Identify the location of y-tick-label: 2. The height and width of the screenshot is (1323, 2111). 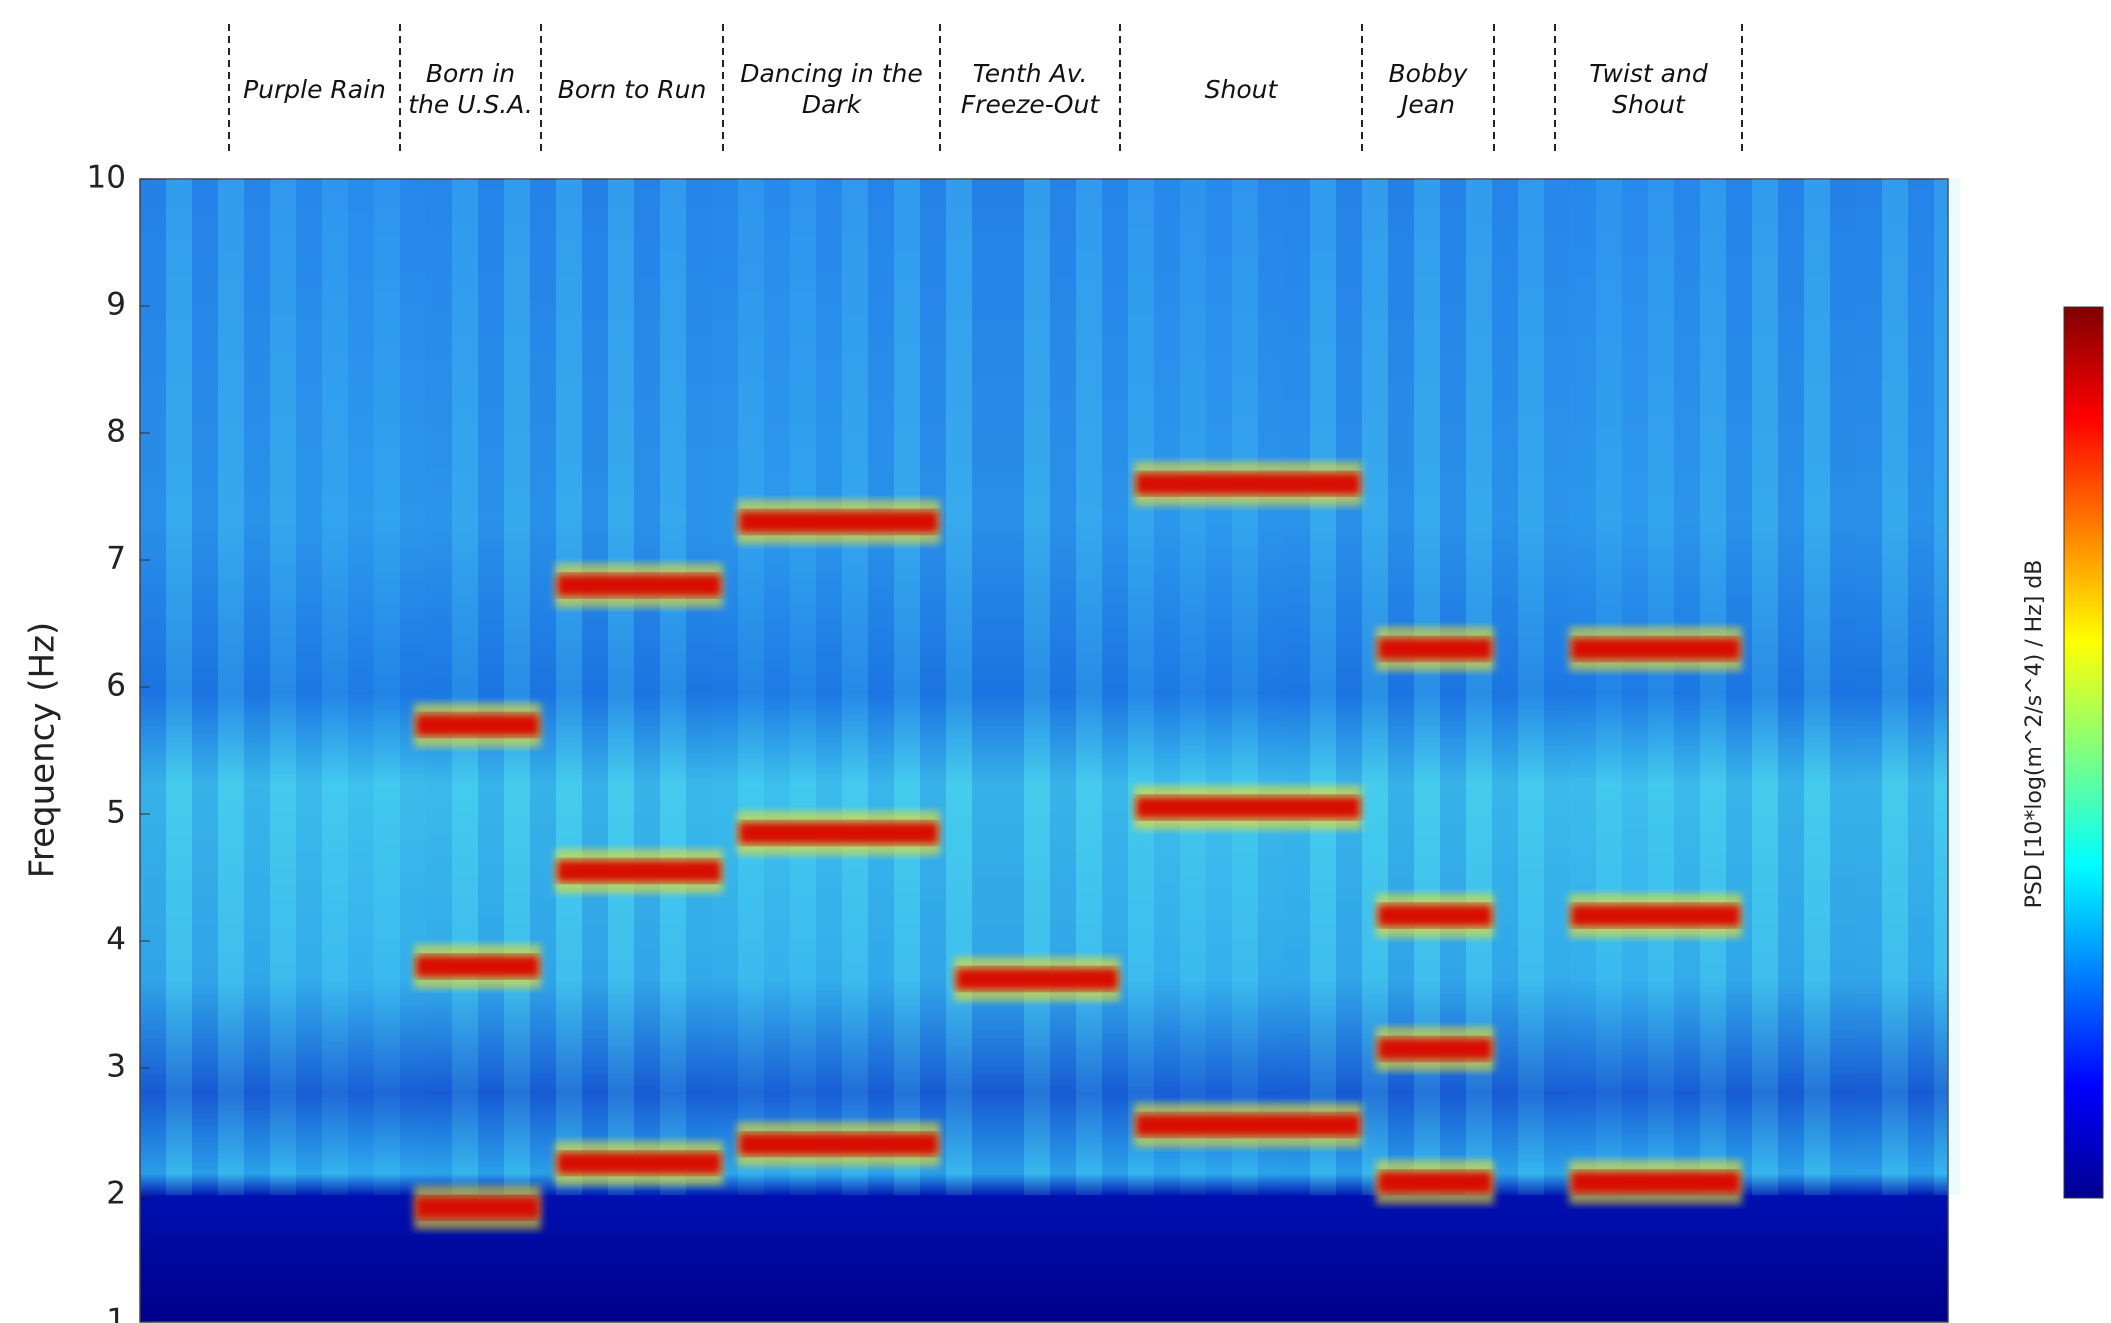
(116, 1194).